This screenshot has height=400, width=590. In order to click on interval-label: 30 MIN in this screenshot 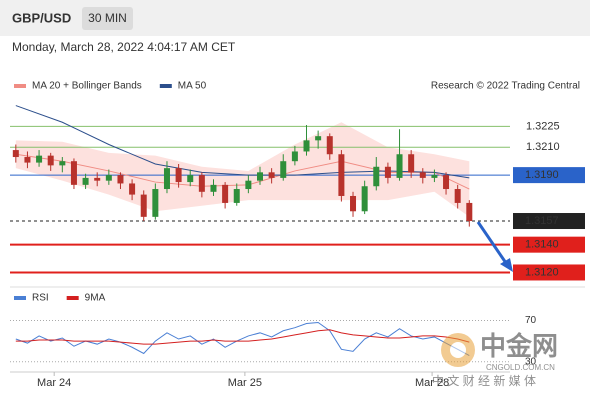, I will do `click(107, 18)`.